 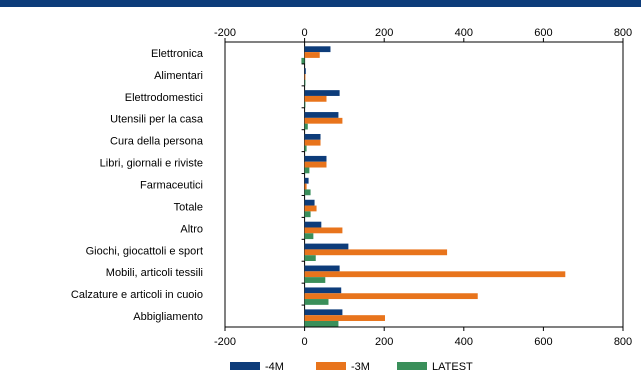 I want to click on category-label: Elettronica, so click(x=177, y=54).